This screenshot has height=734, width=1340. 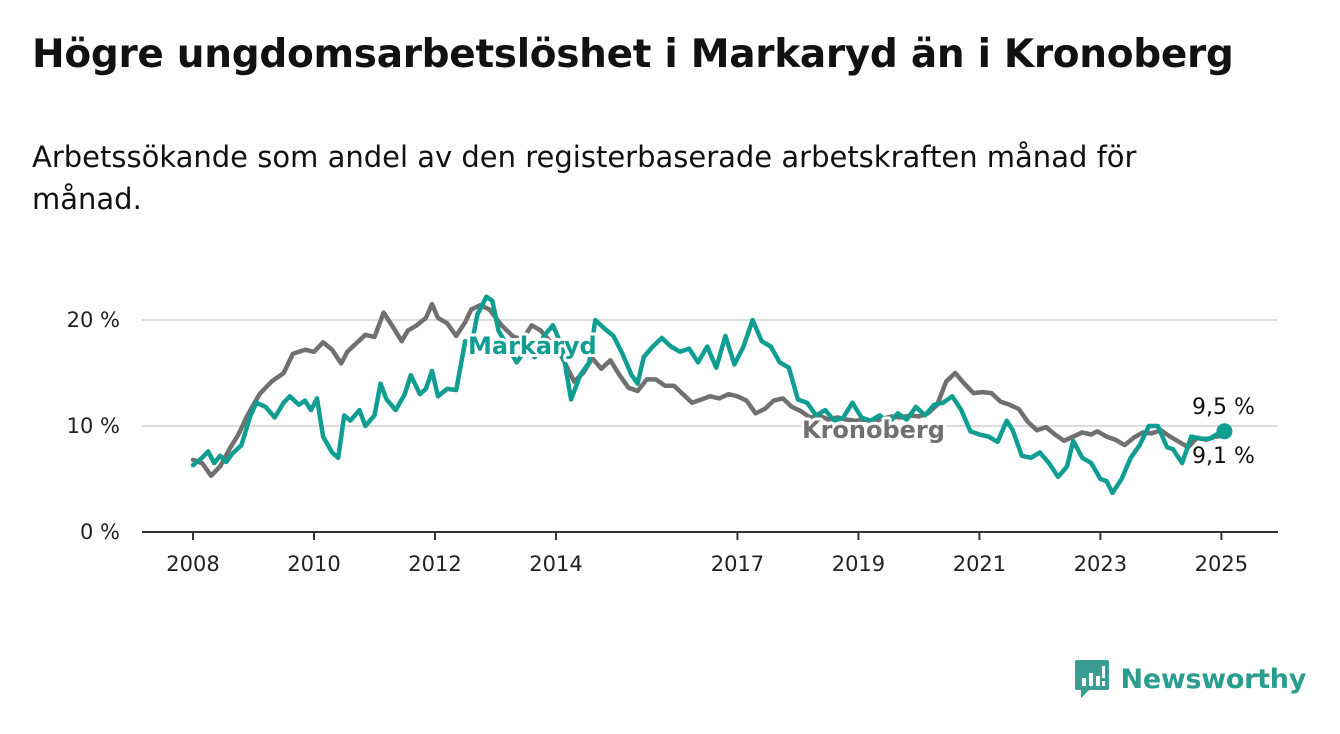 I want to click on x-tick-label: 2012, so click(x=434, y=564).